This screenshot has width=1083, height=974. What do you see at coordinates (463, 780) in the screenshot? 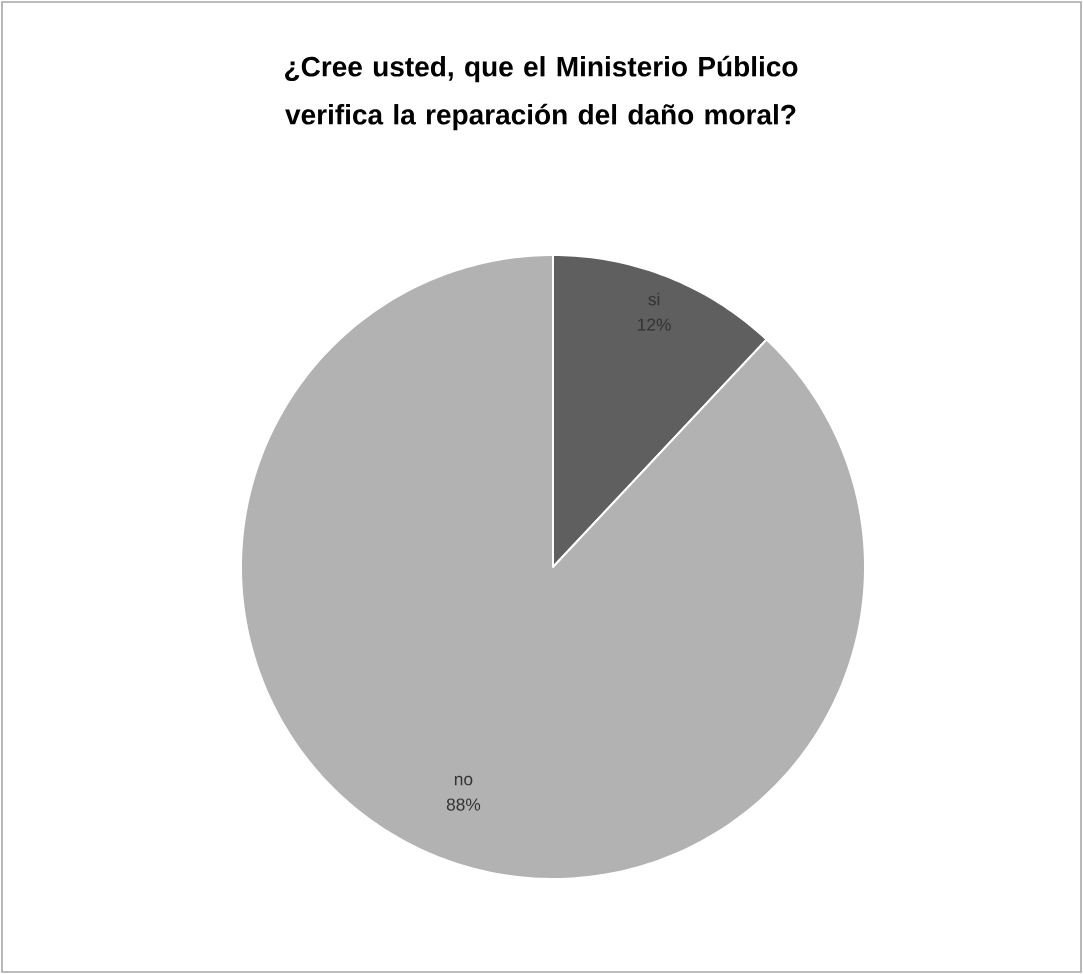
I see `slice-label: no` at bounding box center [463, 780].